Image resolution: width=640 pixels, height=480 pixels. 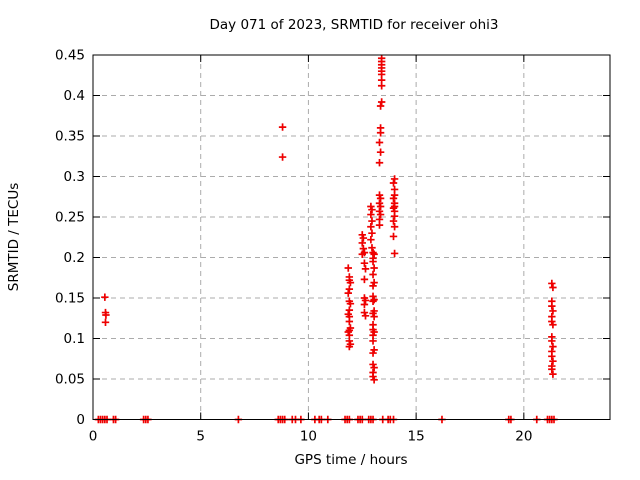 I want to click on x-axis-label: GPS time / hours, so click(x=350, y=460).